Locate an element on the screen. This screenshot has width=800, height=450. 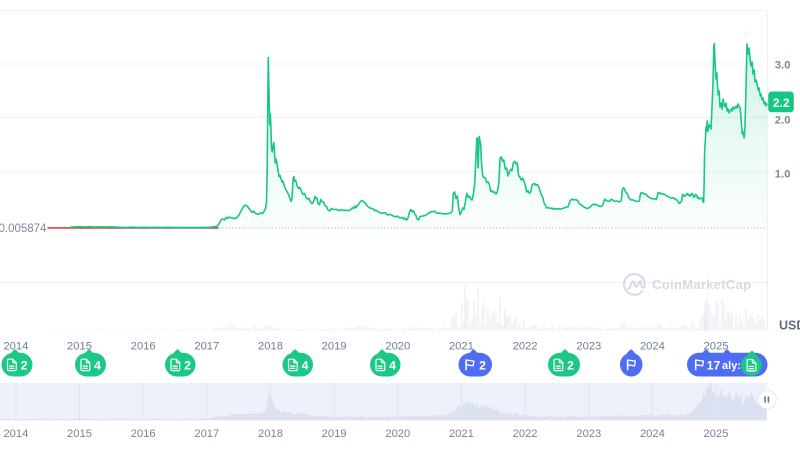
svg-text: 2.0 is located at coordinates (783, 120).